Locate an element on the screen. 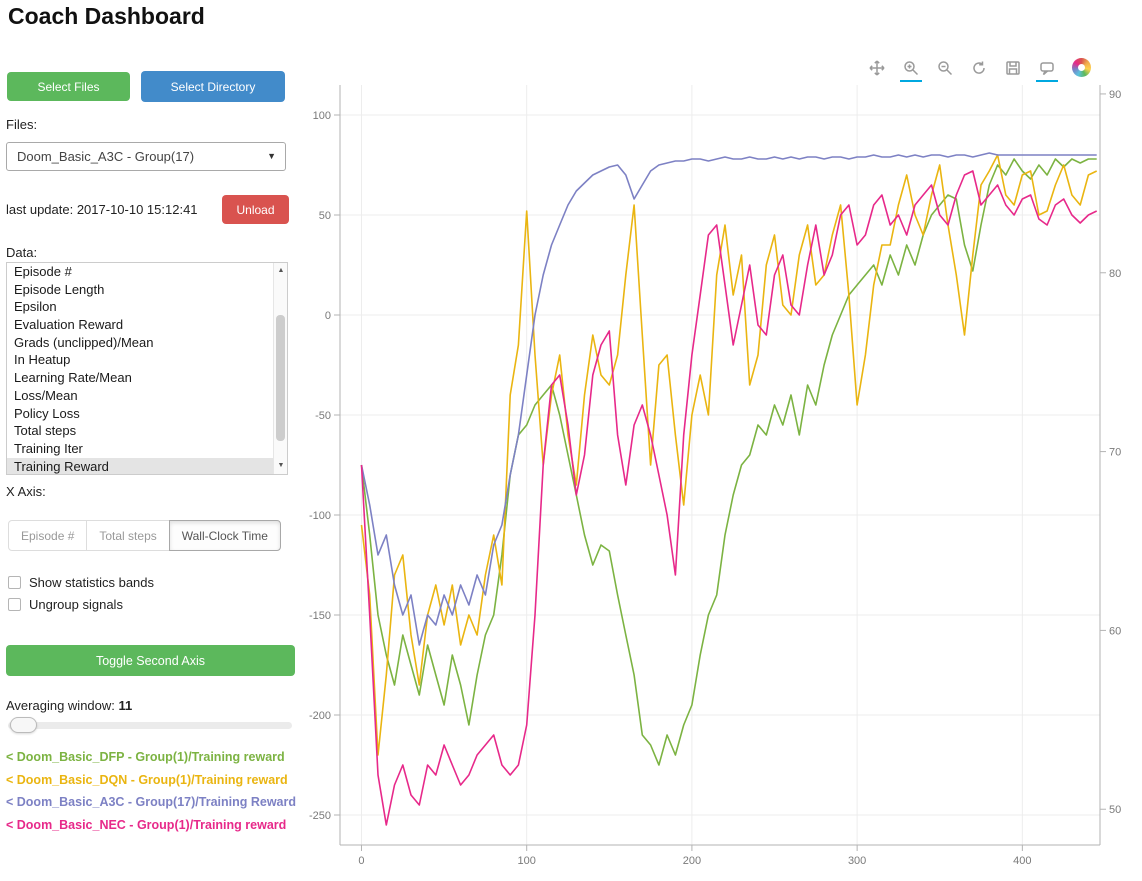  ungroup-signals-checkbox is located at coordinates (14, 604).